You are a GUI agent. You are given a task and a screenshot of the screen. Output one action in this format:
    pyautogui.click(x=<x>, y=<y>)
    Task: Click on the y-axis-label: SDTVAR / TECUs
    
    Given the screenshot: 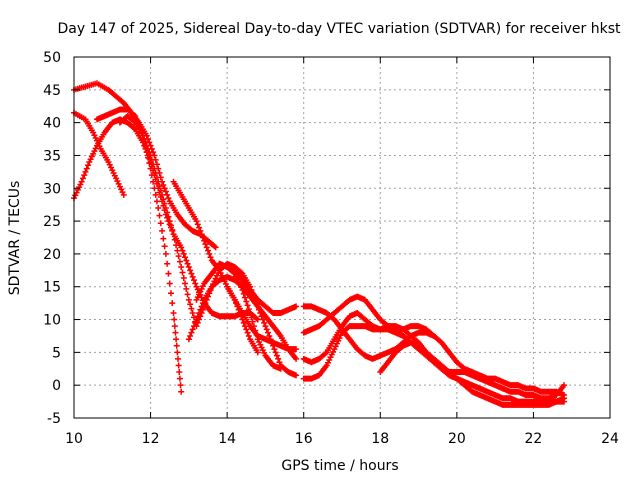 What is the action you would take?
    pyautogui.click(x=15, y=238)
    